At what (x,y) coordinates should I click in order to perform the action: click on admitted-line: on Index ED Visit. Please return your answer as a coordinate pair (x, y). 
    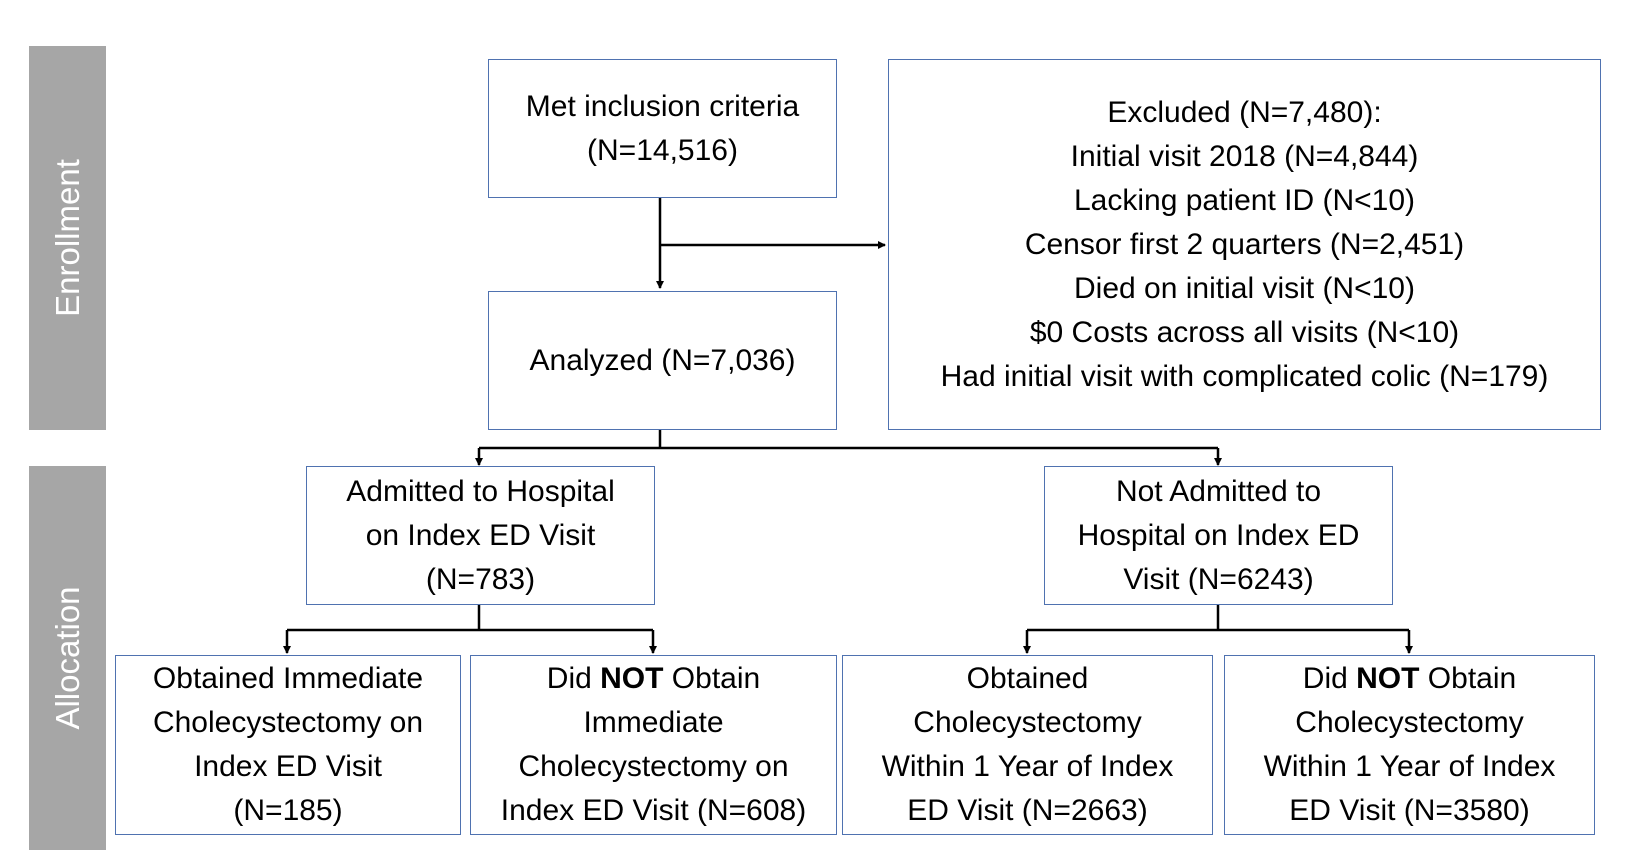
    Looking at the image, I should click on (480, 535).